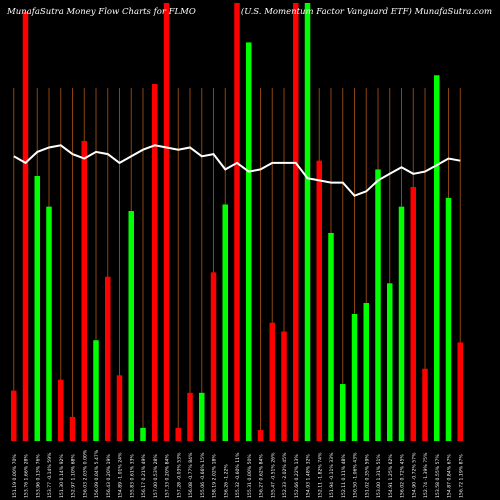  What do you see at coordinates (109, 476) in the screenshot?
I see `x-axis-tick-label: 156.43 0.20% 19%` at bounding box center [109, 476].